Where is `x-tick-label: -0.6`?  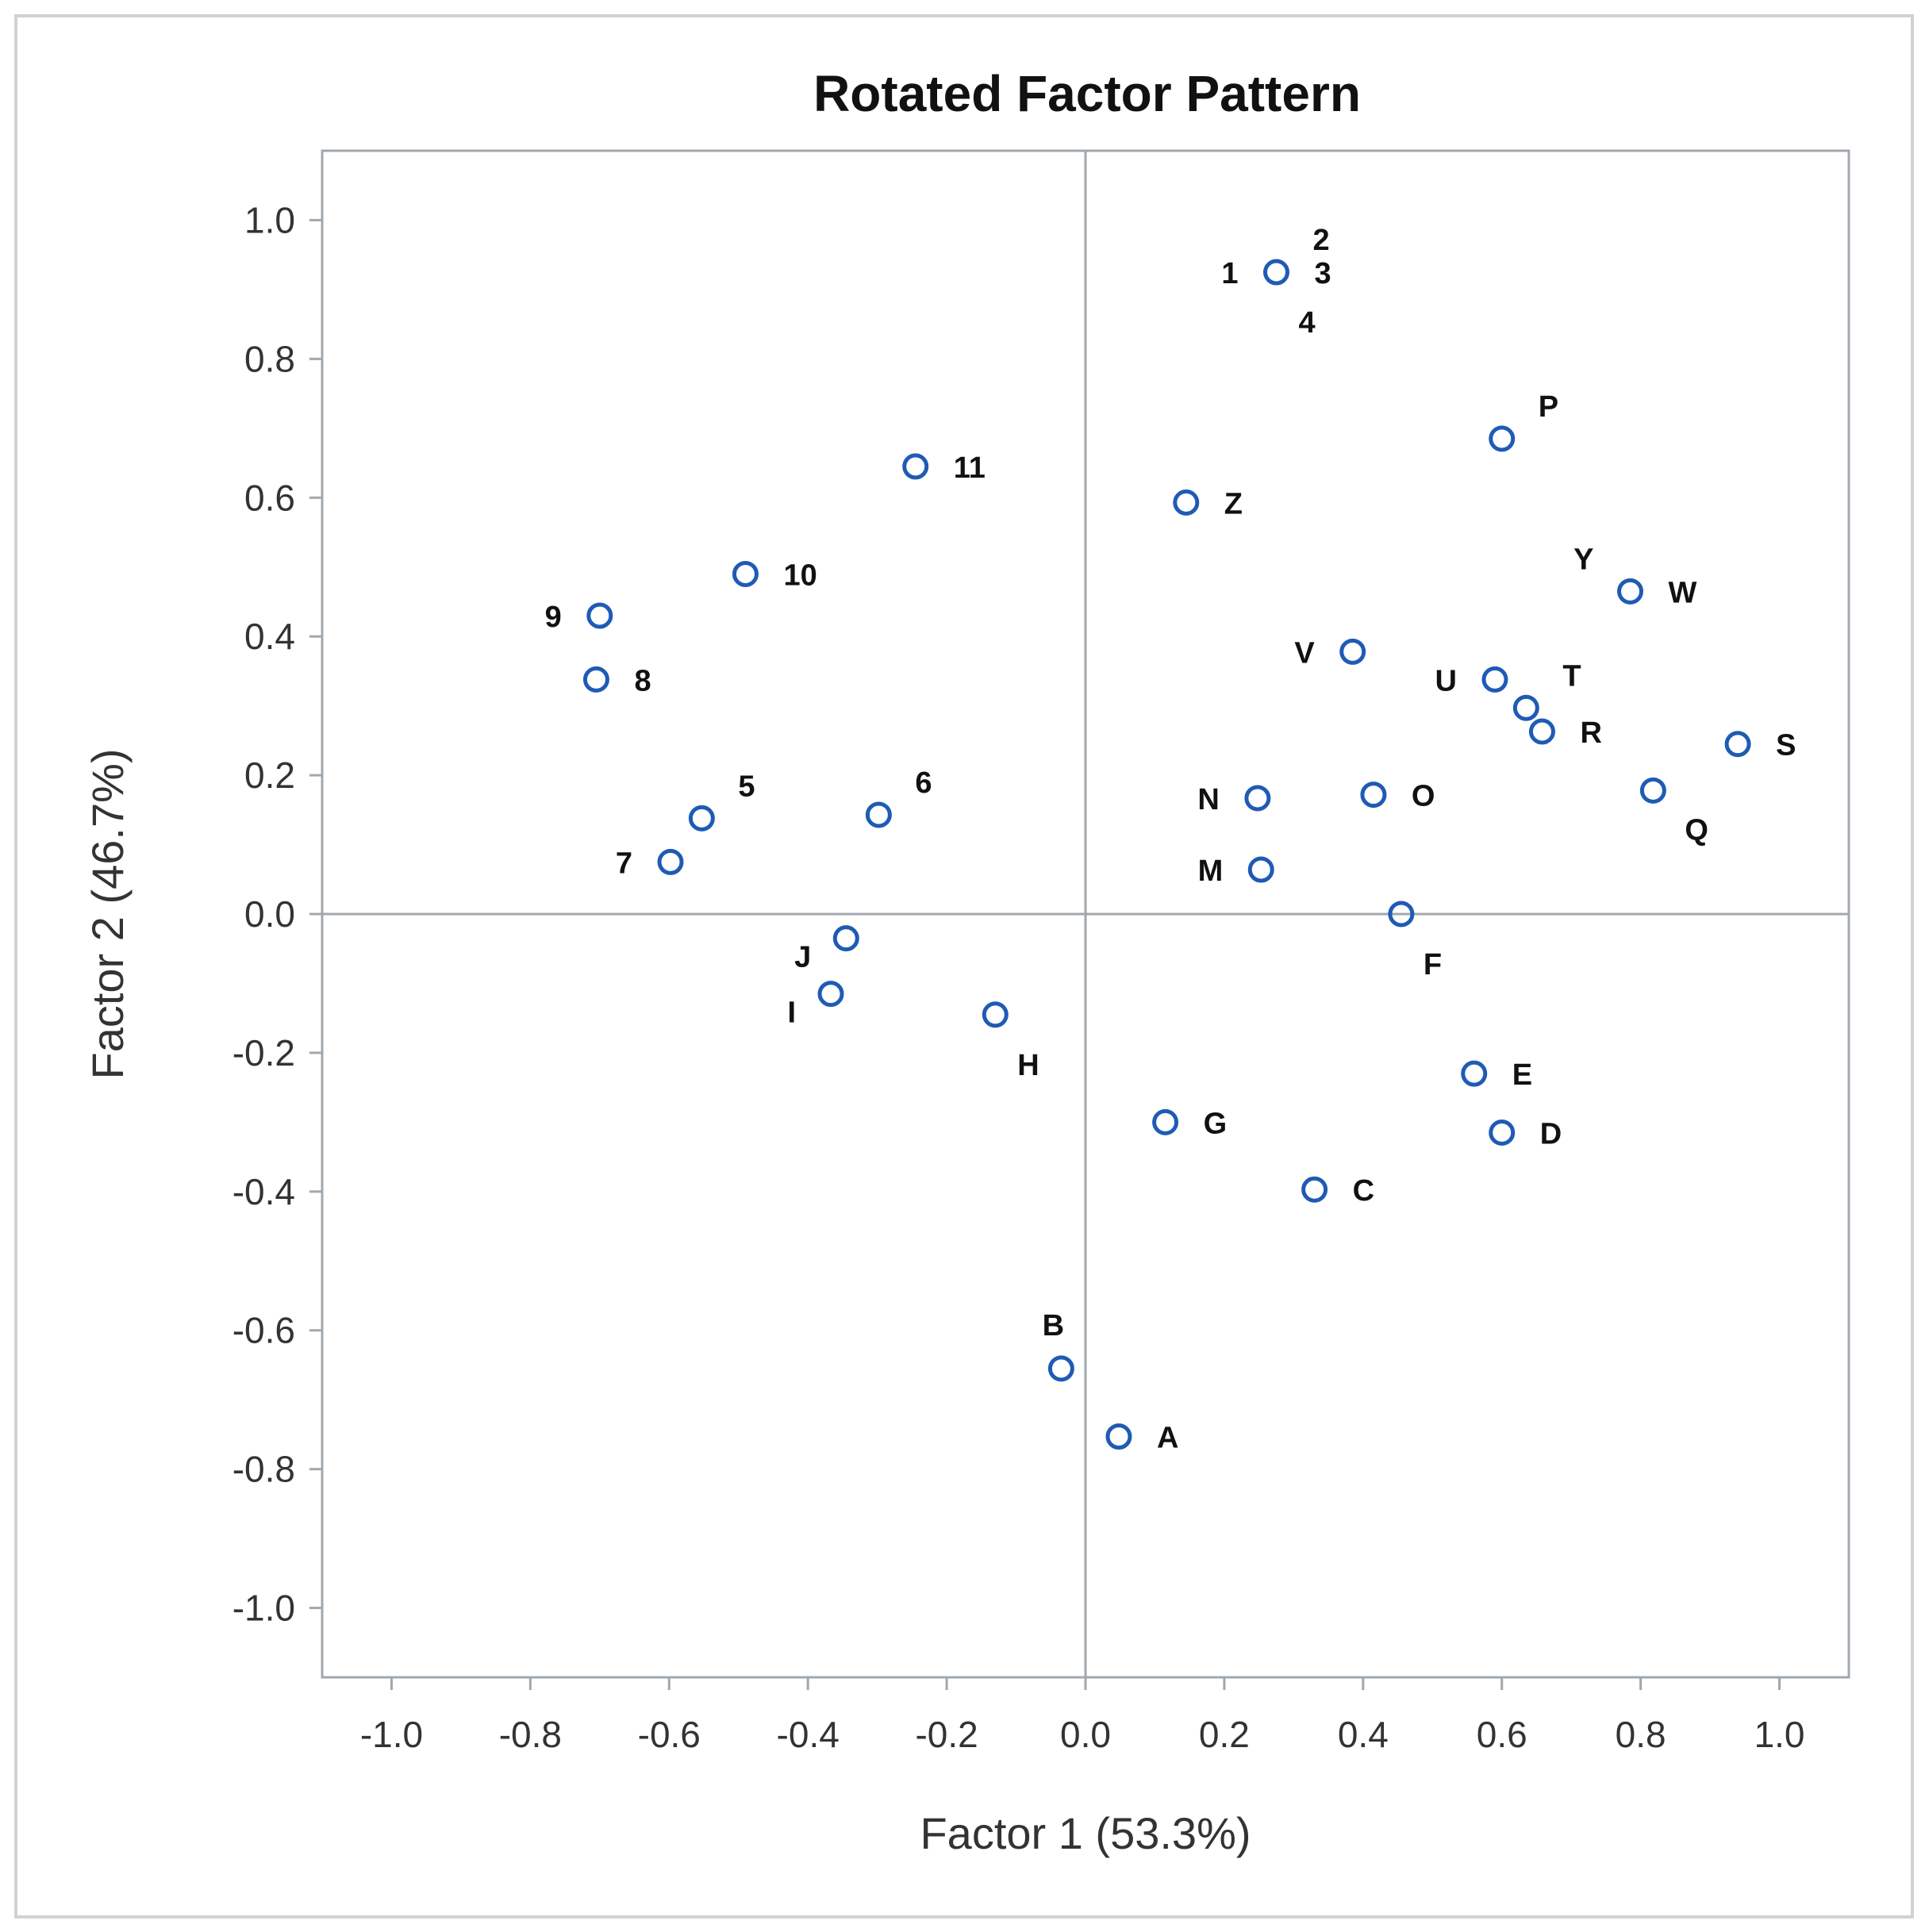
x-tick-label: -0.6 is located at coordinates (669, 1734).